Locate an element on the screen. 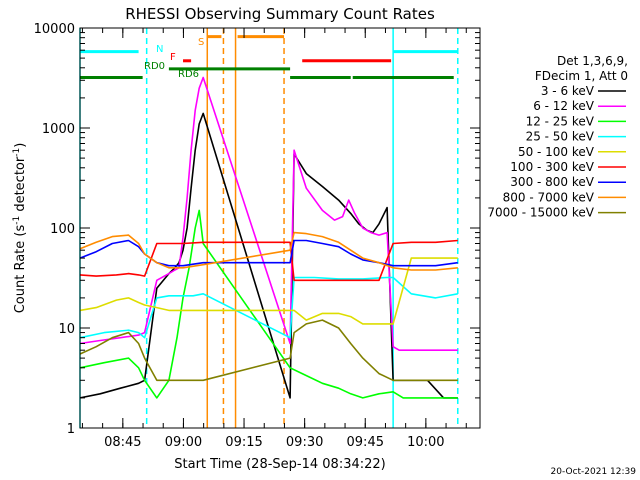  bar-label-decim-label2: RD6 is located at coordinates (188, 74).